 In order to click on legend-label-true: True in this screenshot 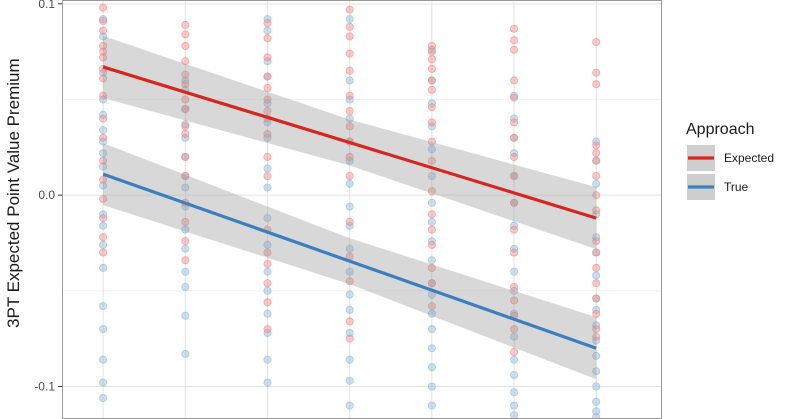, I will do `click(736, 187)`.